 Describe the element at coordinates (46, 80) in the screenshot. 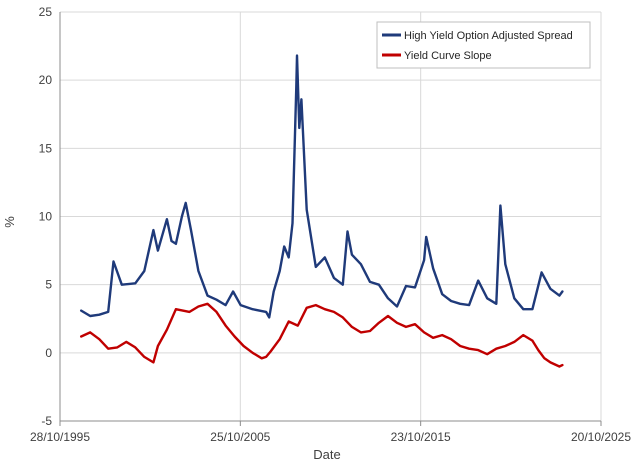

I see `y-tick-label: 20` at that location.